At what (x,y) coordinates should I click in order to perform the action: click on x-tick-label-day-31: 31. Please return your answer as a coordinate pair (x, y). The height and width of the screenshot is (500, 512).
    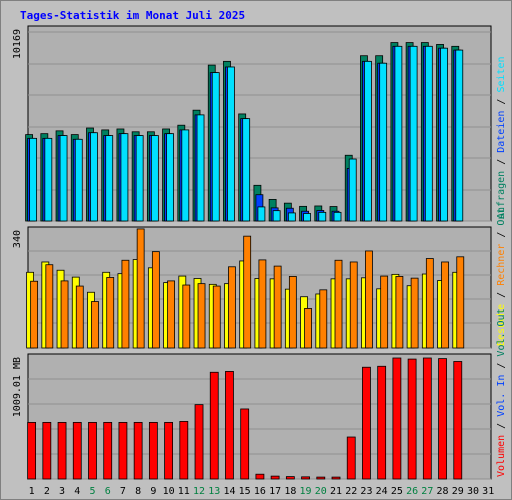
    Looking at the image, I should click on (488, 491).